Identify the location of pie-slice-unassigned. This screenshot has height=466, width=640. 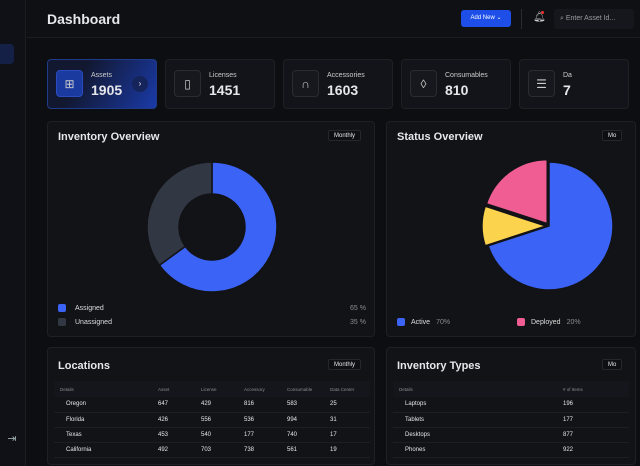
(179, 214).